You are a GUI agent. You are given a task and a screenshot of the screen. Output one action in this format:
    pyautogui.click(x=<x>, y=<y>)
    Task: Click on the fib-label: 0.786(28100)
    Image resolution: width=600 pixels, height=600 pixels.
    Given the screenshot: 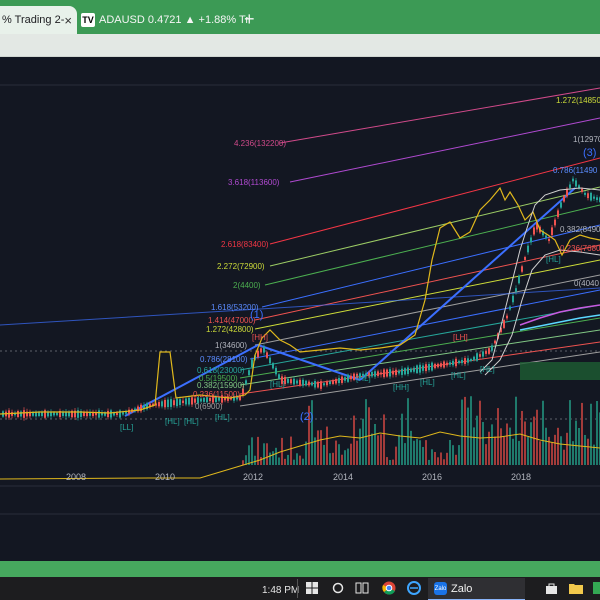 What is the action you would take?
    pyautogui.click(x=224, y=359)
    